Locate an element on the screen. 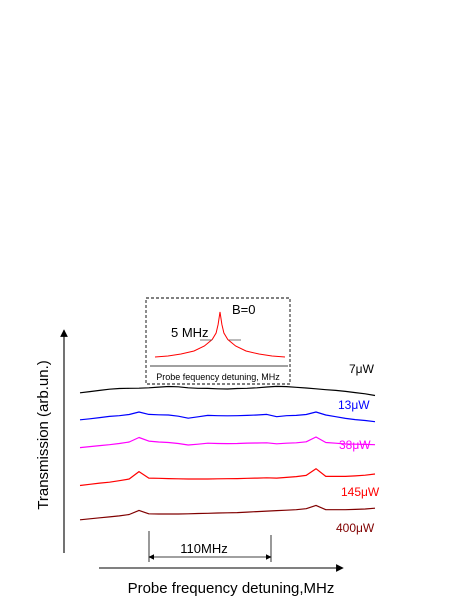  inset-plot is located at coordinates (220, 334).